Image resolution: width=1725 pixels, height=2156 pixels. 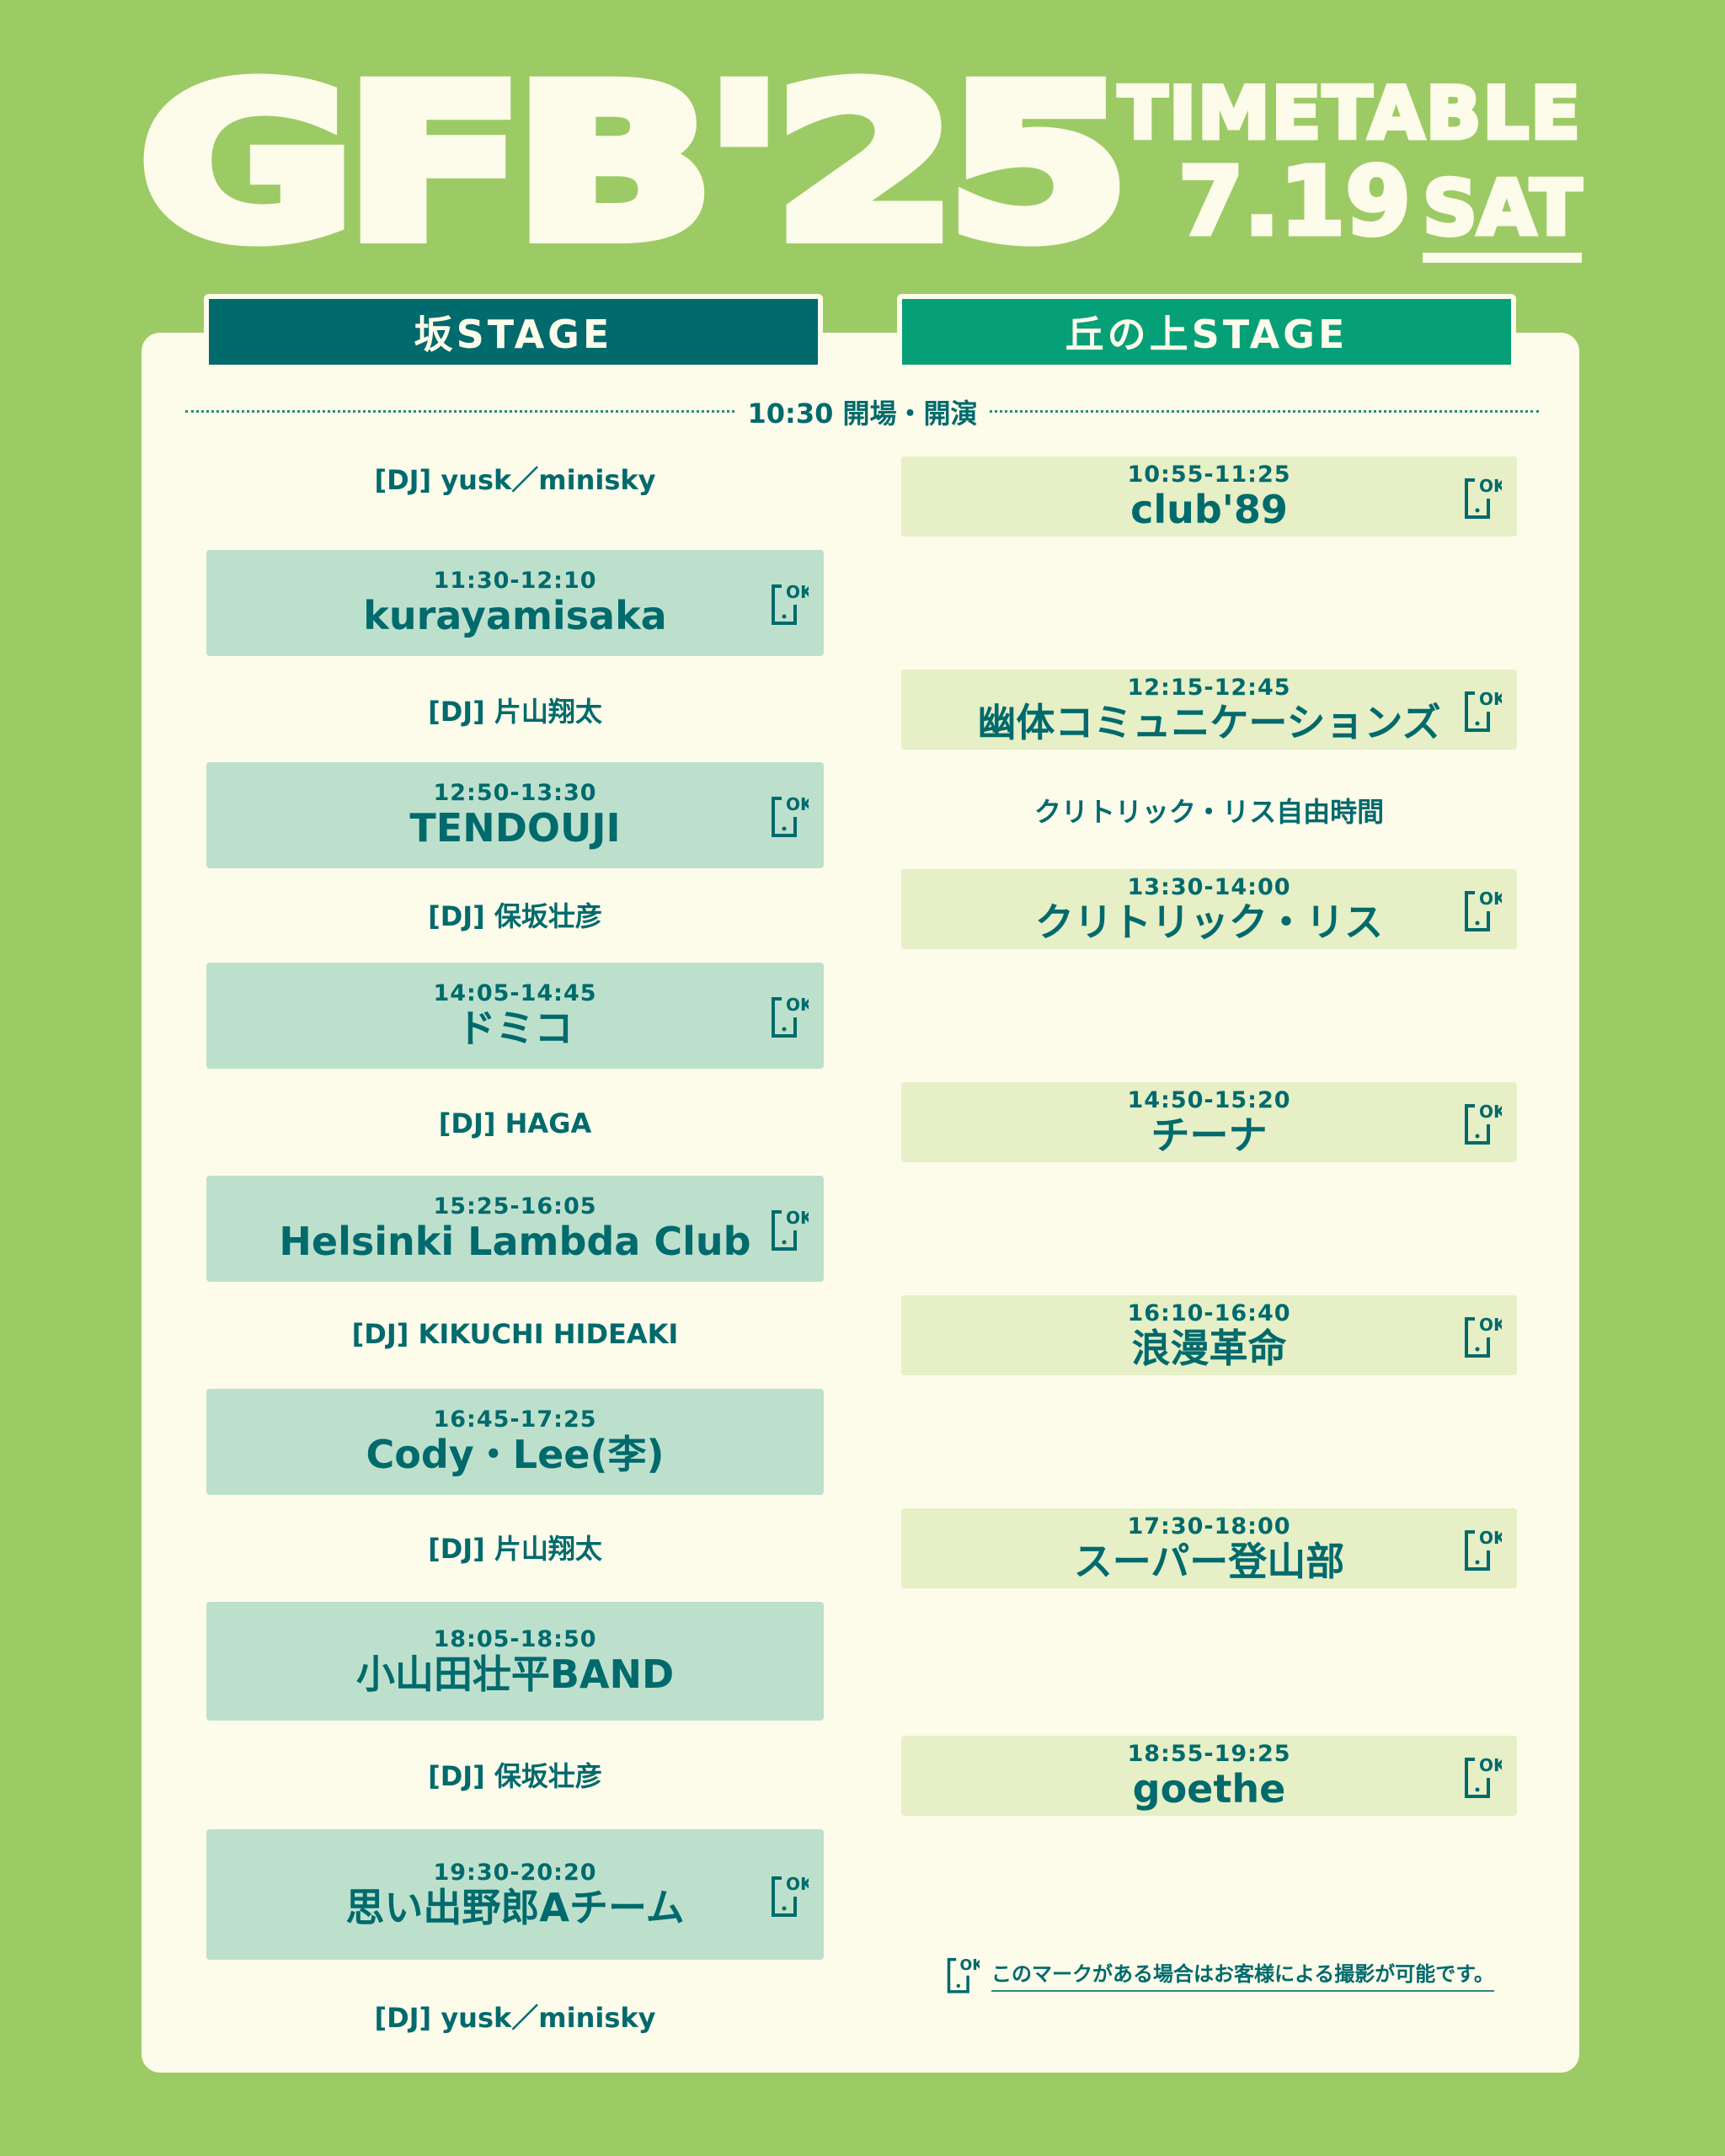 What do you see at coordinates (1502, 213) in the screenshot?
I see `weekday: SAT` at bounding box center [1502, 213].